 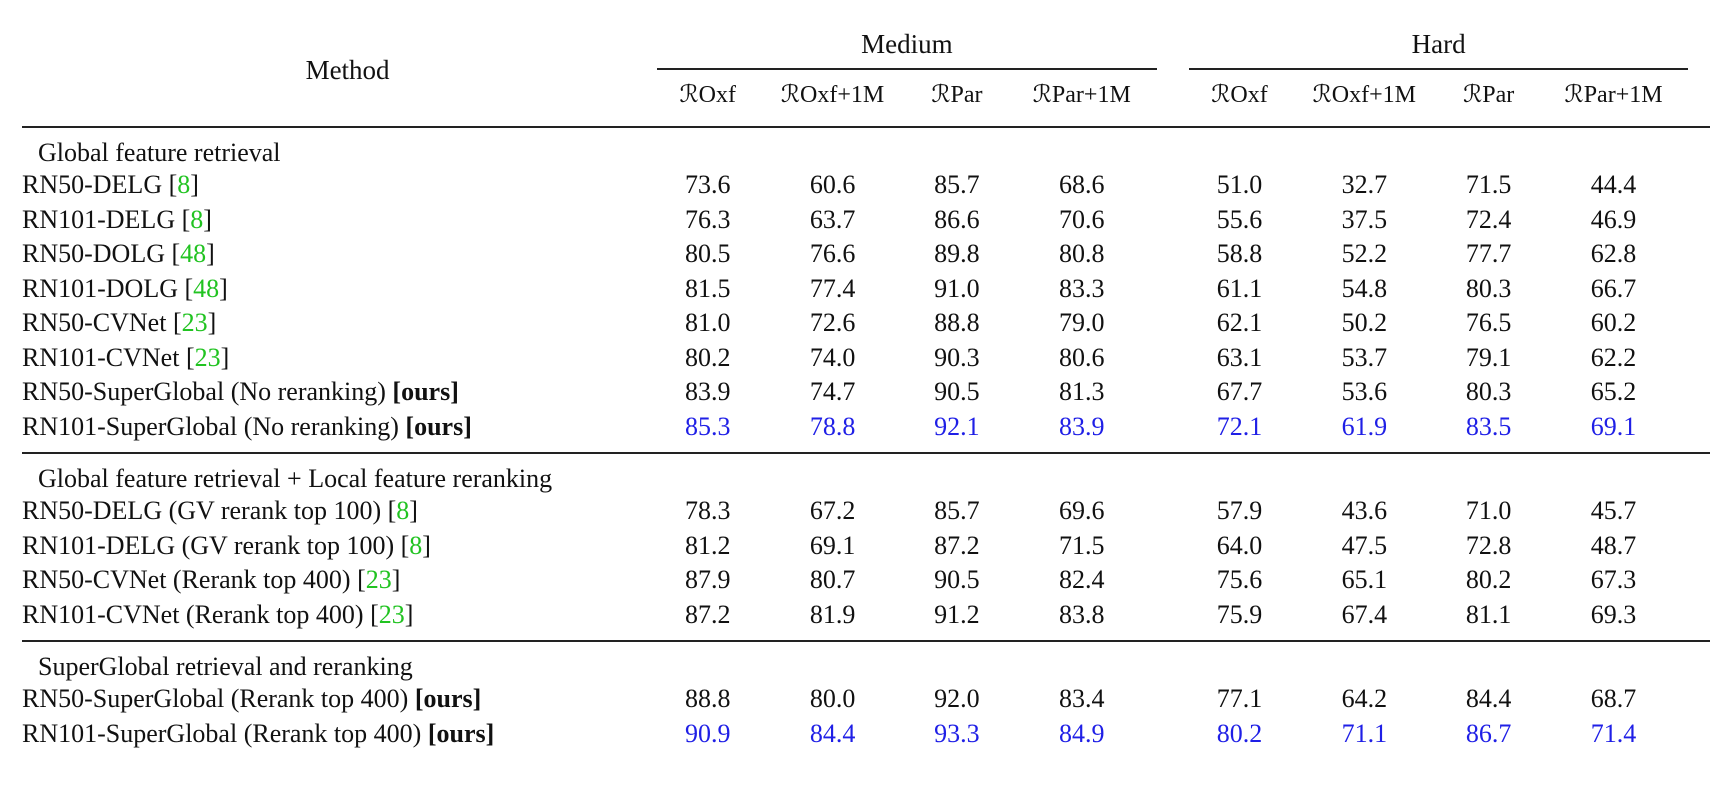 What do you see at coordinates (832, 733) in the screenshot?
I see `score-cell: 84.4` at bounding box center [832, 733].